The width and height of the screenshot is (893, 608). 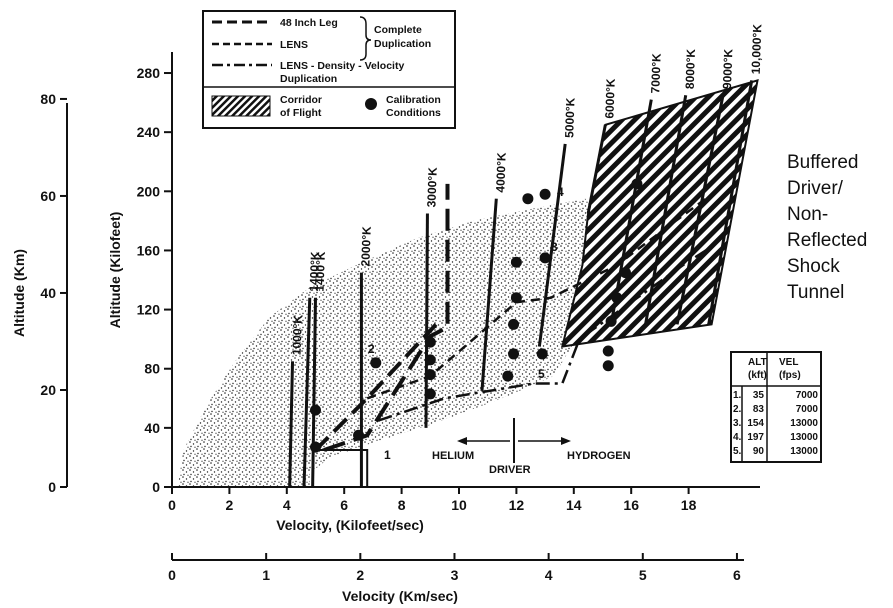 What do you see at coordinates (371, 349) in the screenshot?
I see `point-label-2: 2` at bounding box center [371, 349].